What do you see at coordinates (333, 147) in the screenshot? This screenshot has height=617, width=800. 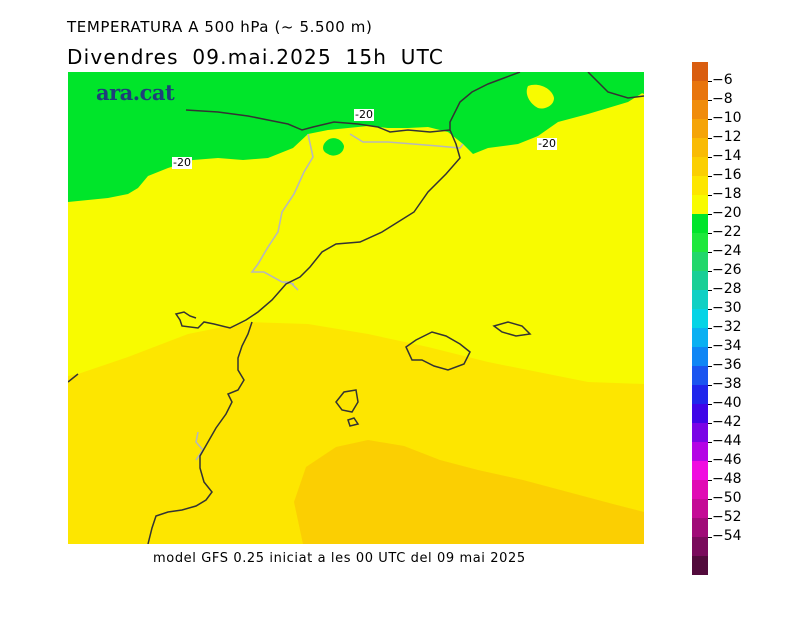 I see `green-blob` at bounding box center [333, 147].